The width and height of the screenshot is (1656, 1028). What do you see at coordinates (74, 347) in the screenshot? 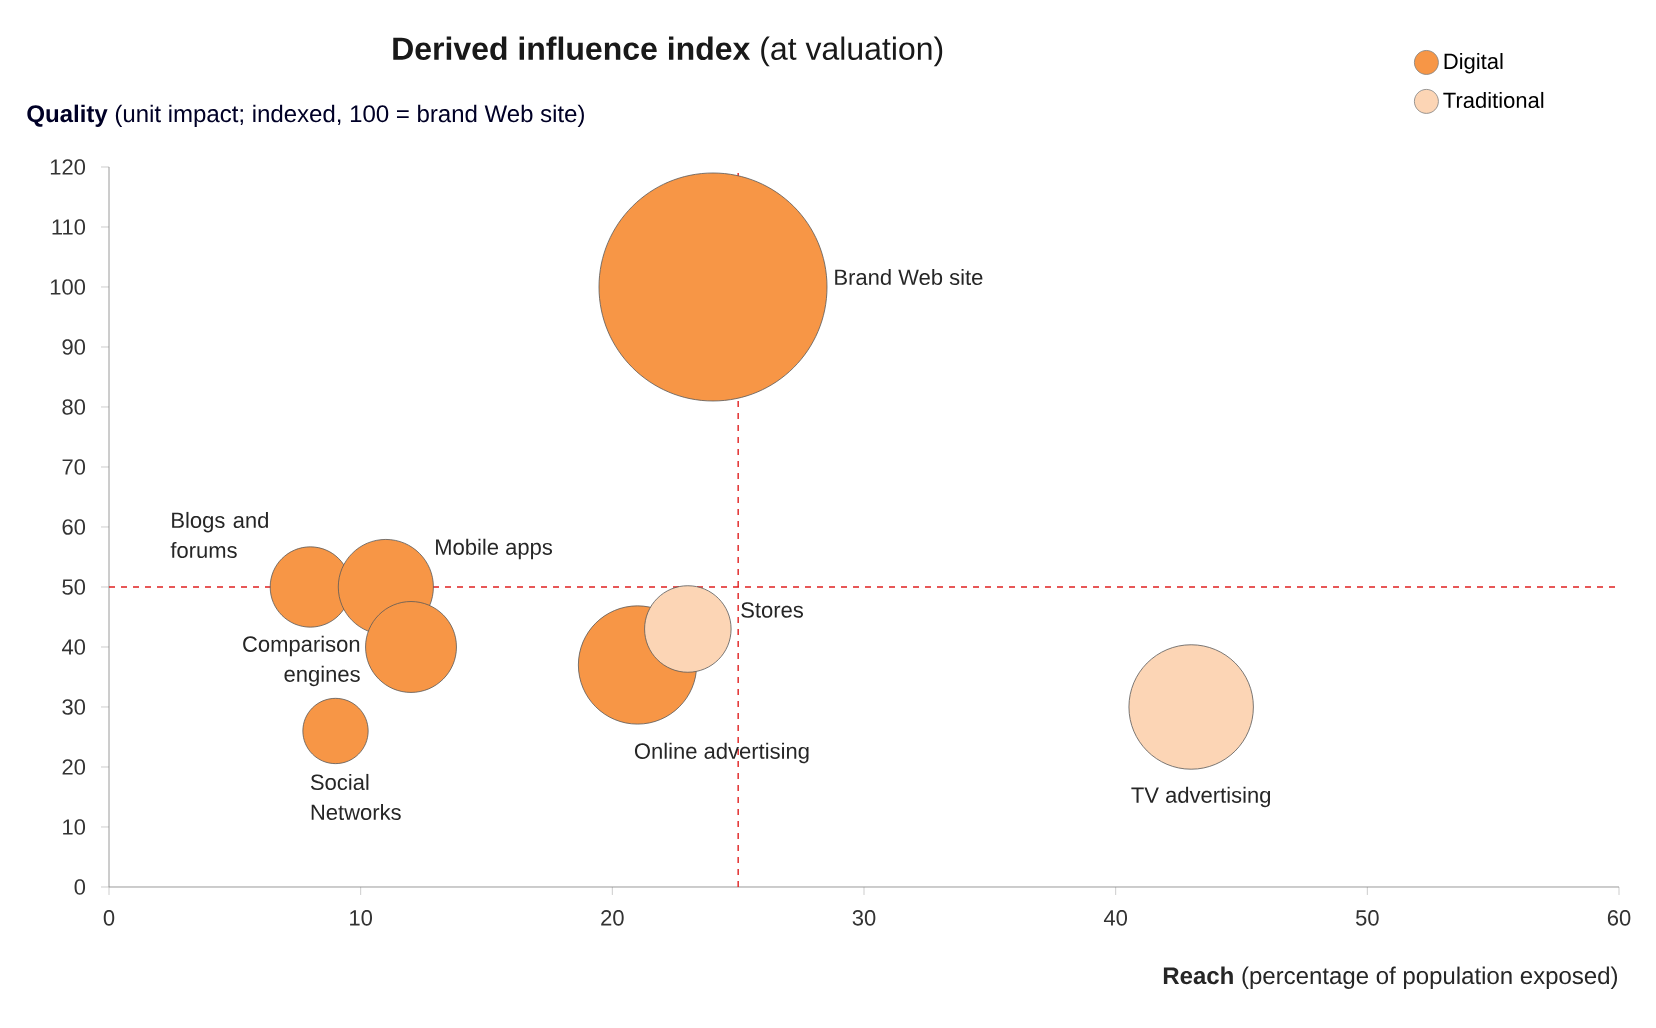
I see `y-tick-label: 90` at bounding box center [74, 347].